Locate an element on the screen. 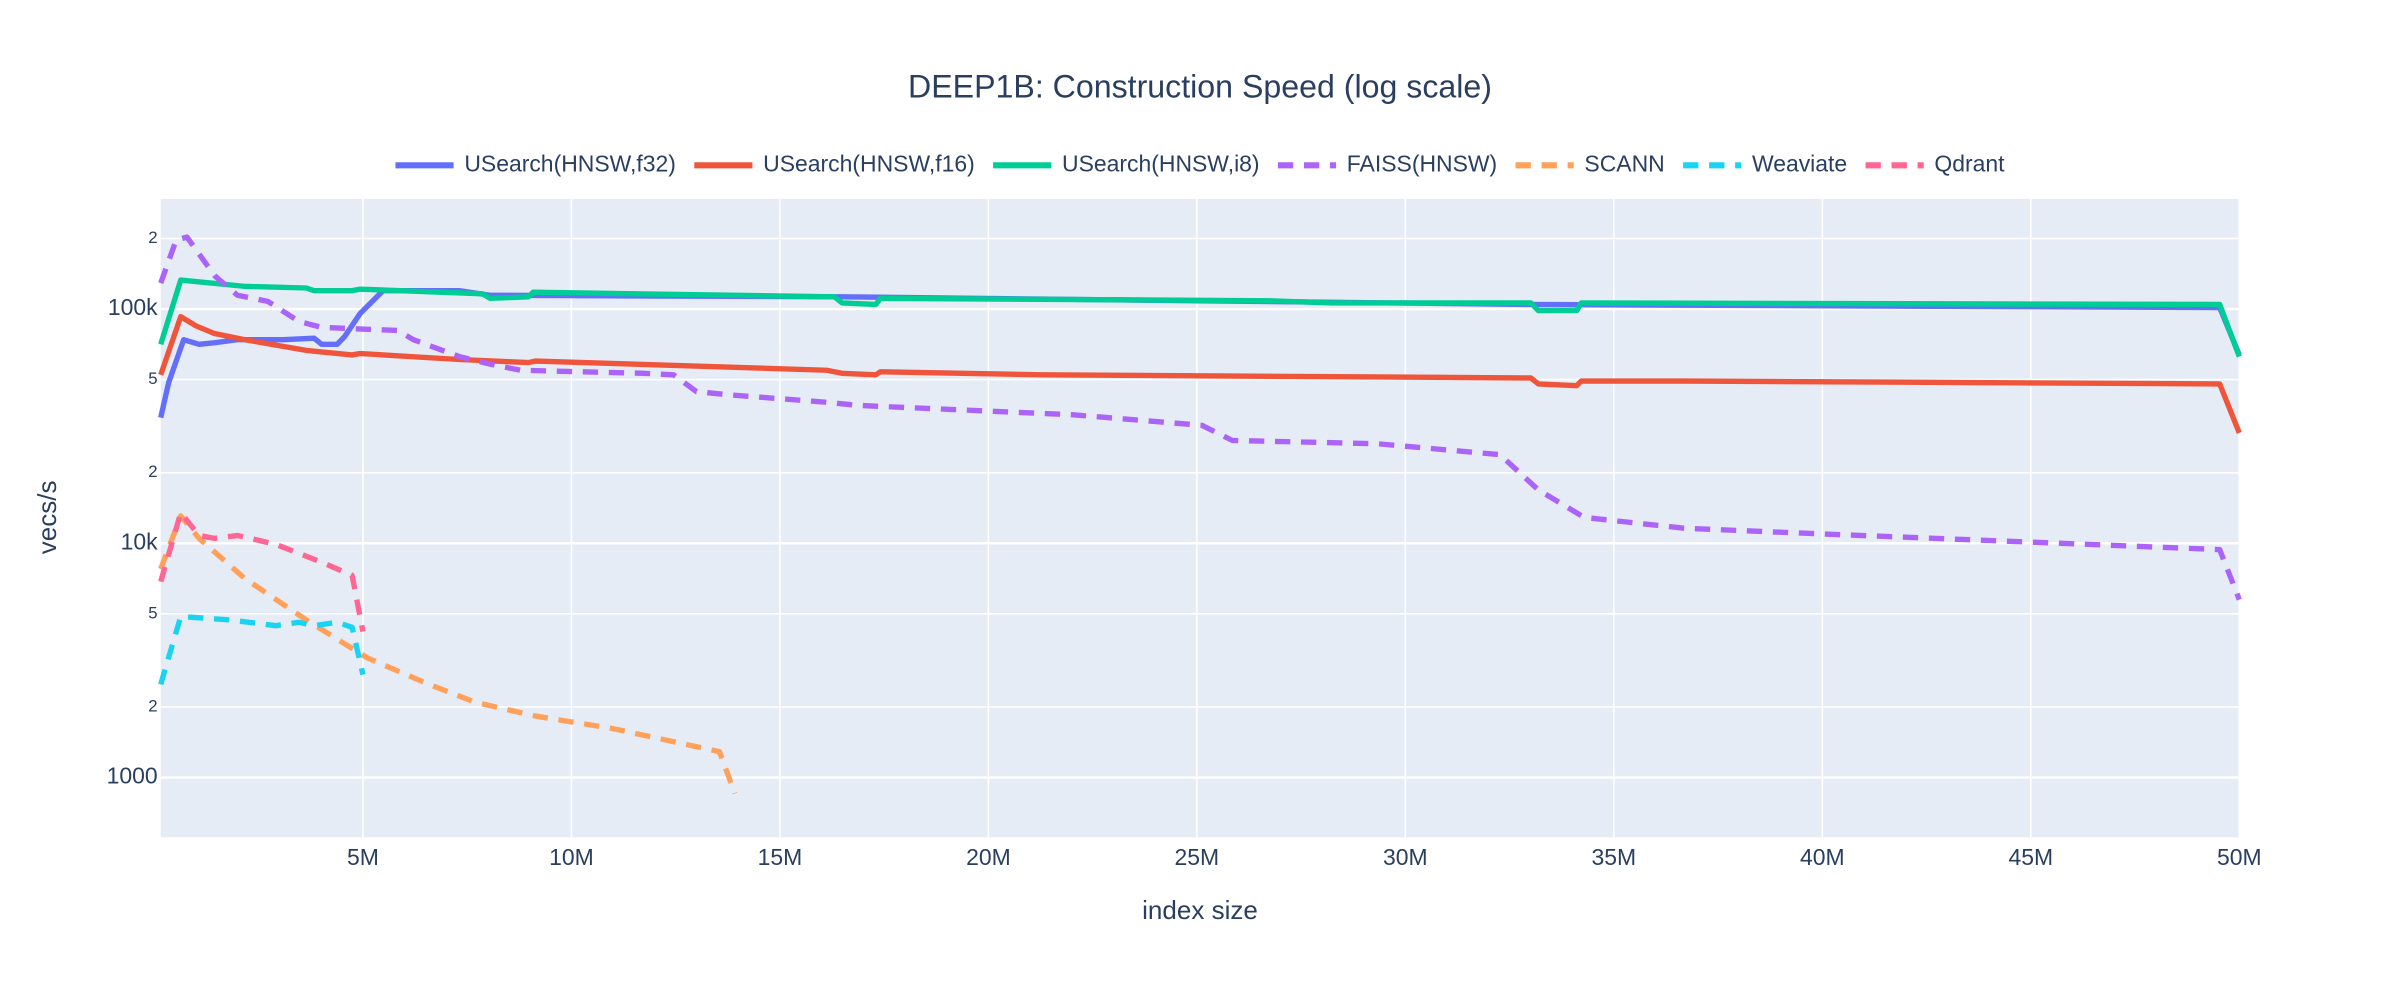 The height and width of the screenshot is (1000, 2400). legend-label: Weaviate is located at coordinates (1799, 163).